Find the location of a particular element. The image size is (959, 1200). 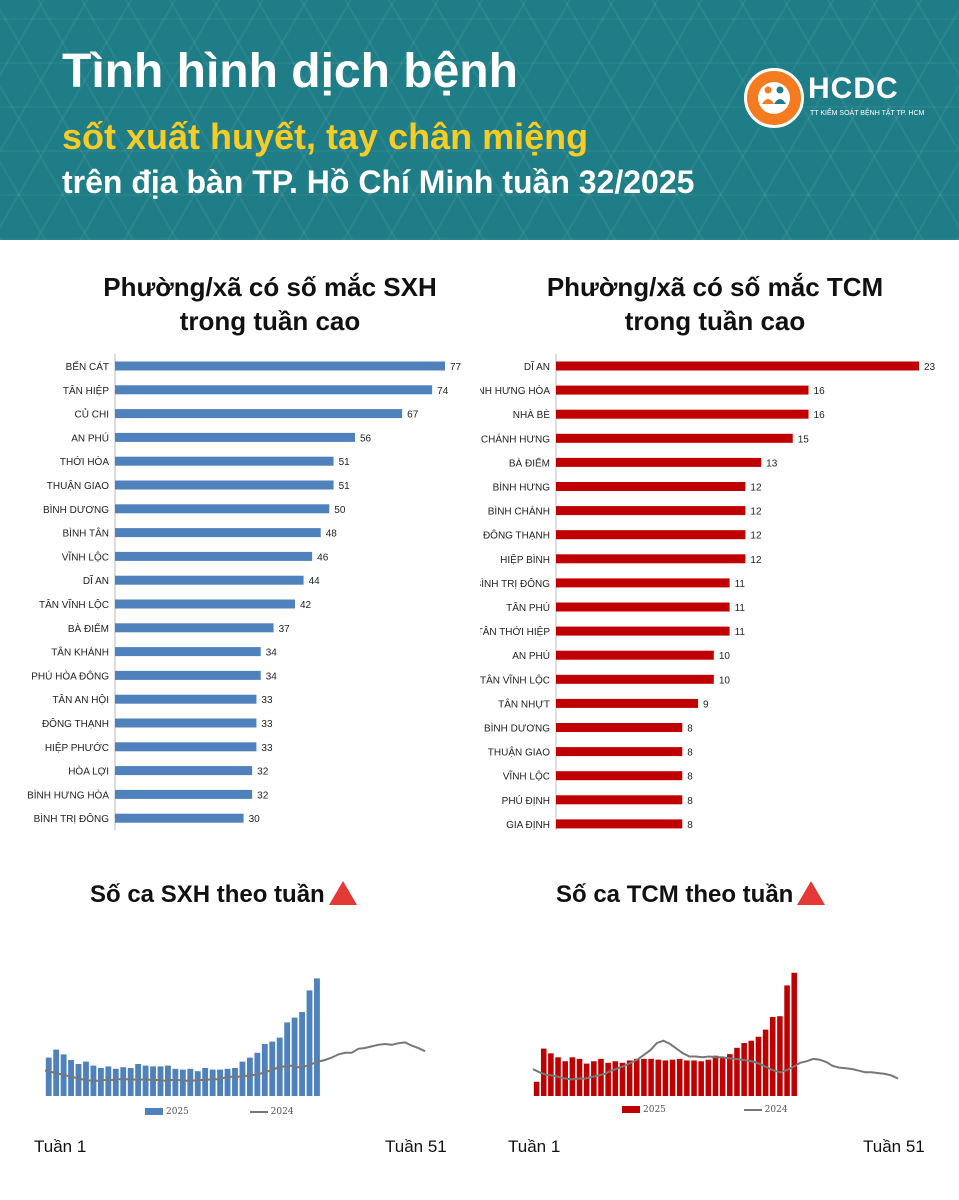

bar-value-label: 77 is located at coordinates (456, 367).